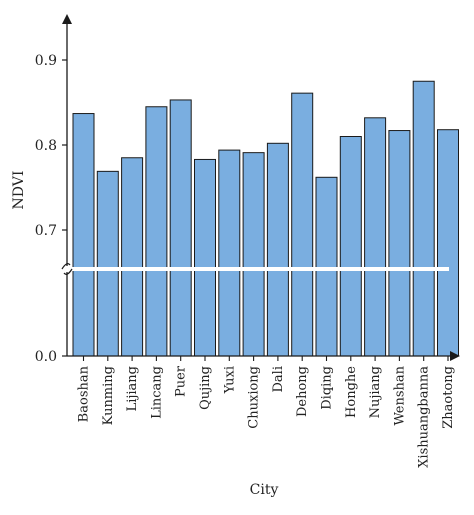 This screenshot has height=515, width=474. What do you see at coordinates (66, 266) in the screenshot?
I see `axis-break-mark-top` at bounding box center [66, 266].